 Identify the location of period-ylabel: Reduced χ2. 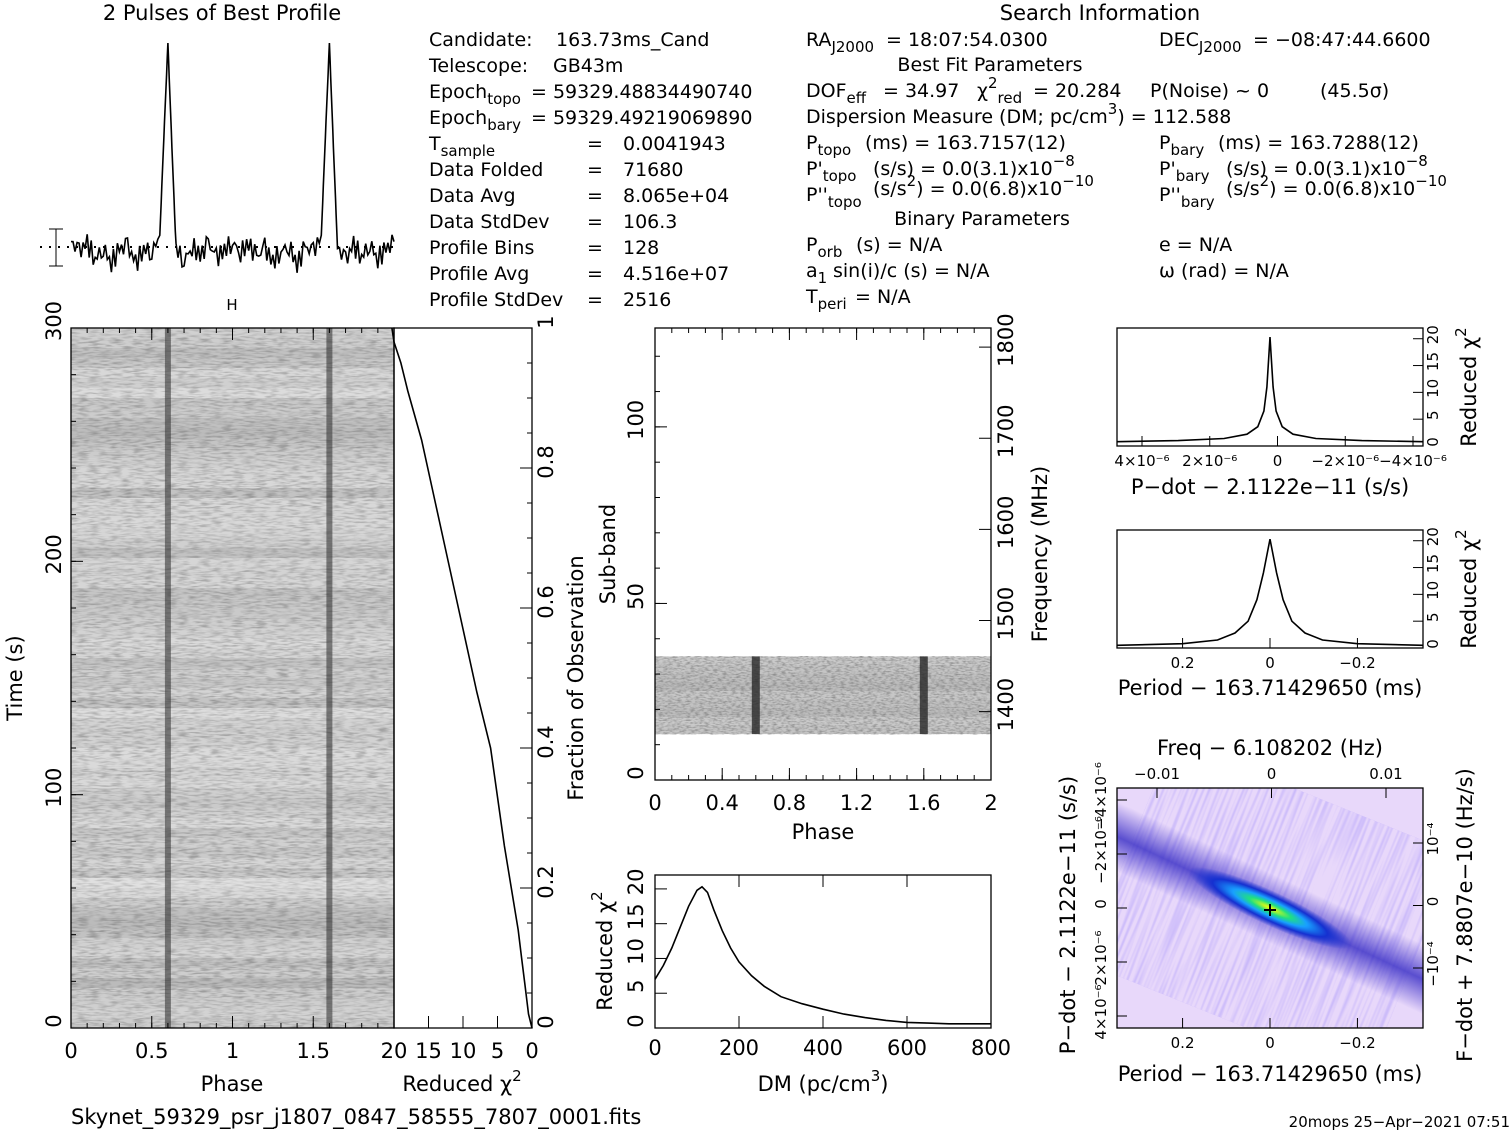
(1466, 588).